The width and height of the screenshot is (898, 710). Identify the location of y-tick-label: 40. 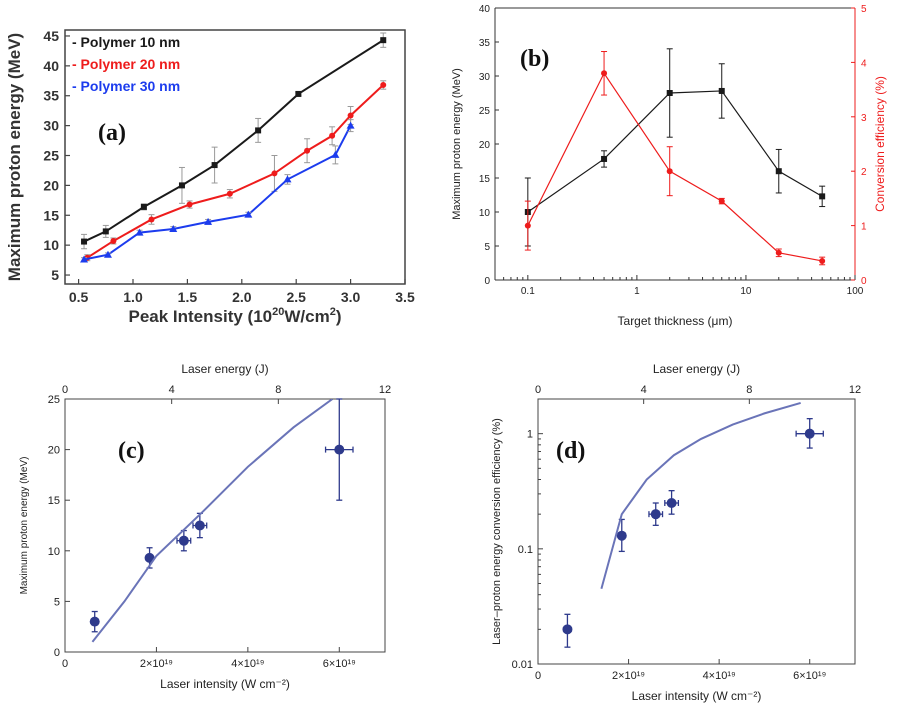
(485, 9).